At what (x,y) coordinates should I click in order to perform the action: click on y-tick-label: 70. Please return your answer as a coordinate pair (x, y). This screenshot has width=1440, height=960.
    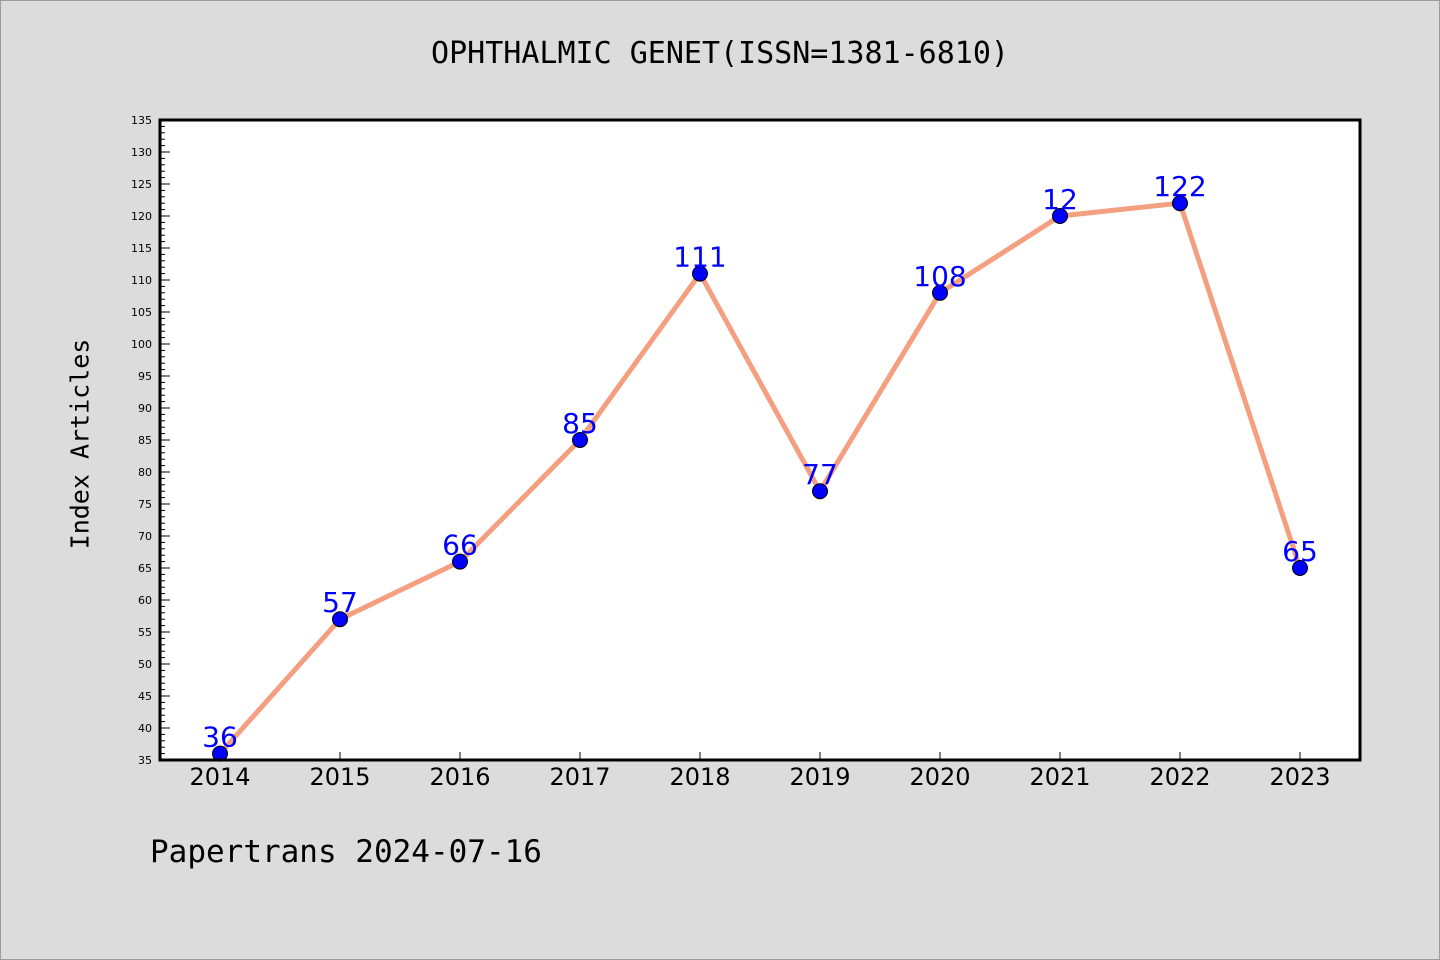
    Looking at the image, I should click on (145, 536).